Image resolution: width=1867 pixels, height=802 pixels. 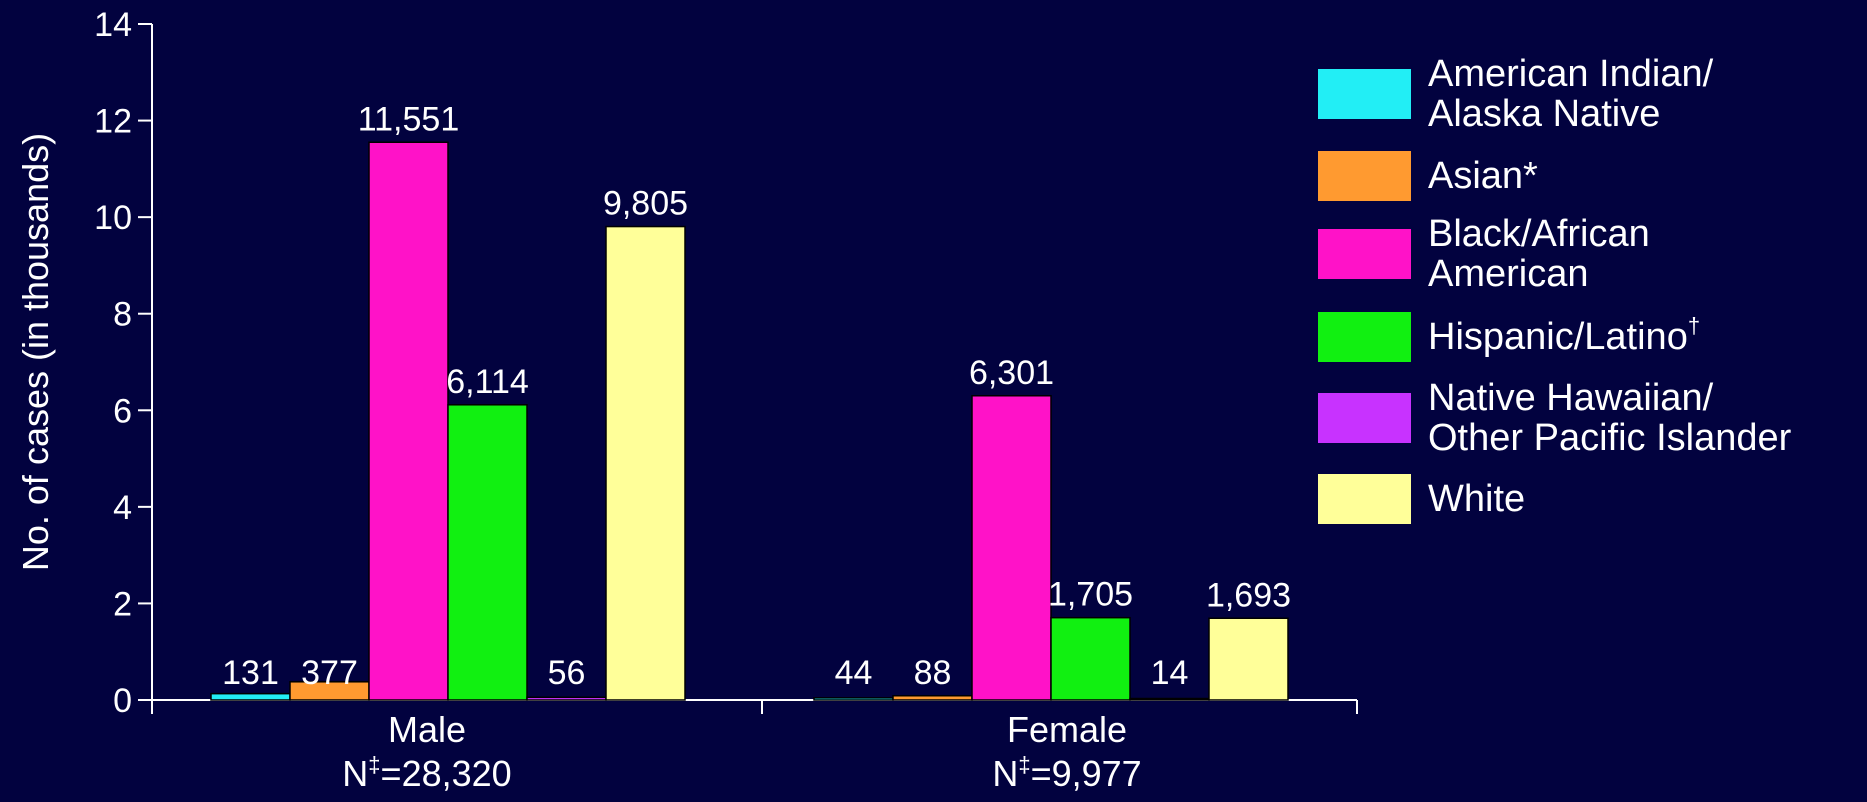 What do you see at coordinates (250, 673) in the screenshot?
I see `bar-value-label: 131` at bounding box center [250, 673].